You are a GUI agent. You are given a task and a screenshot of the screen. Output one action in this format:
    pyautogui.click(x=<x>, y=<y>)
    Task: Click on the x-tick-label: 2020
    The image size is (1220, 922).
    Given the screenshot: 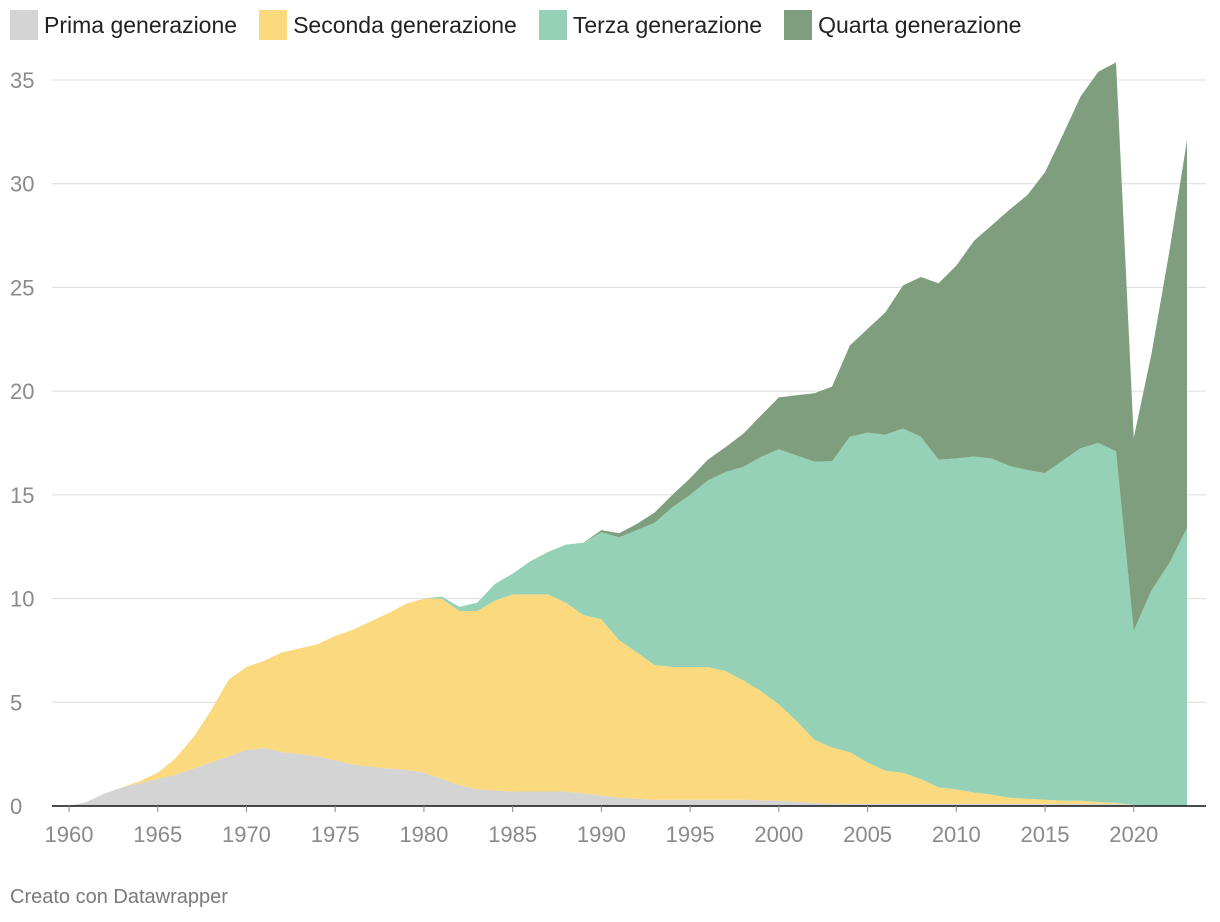 What is the action you would take?
    pyautogui.click(x=1133, y=834)
    